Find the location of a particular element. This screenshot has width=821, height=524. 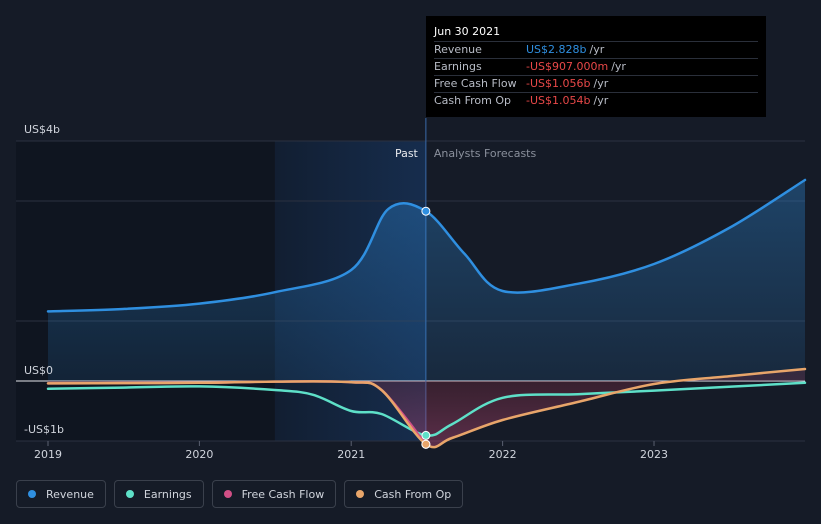

past-label: Past is located at coordinates (407, 153).